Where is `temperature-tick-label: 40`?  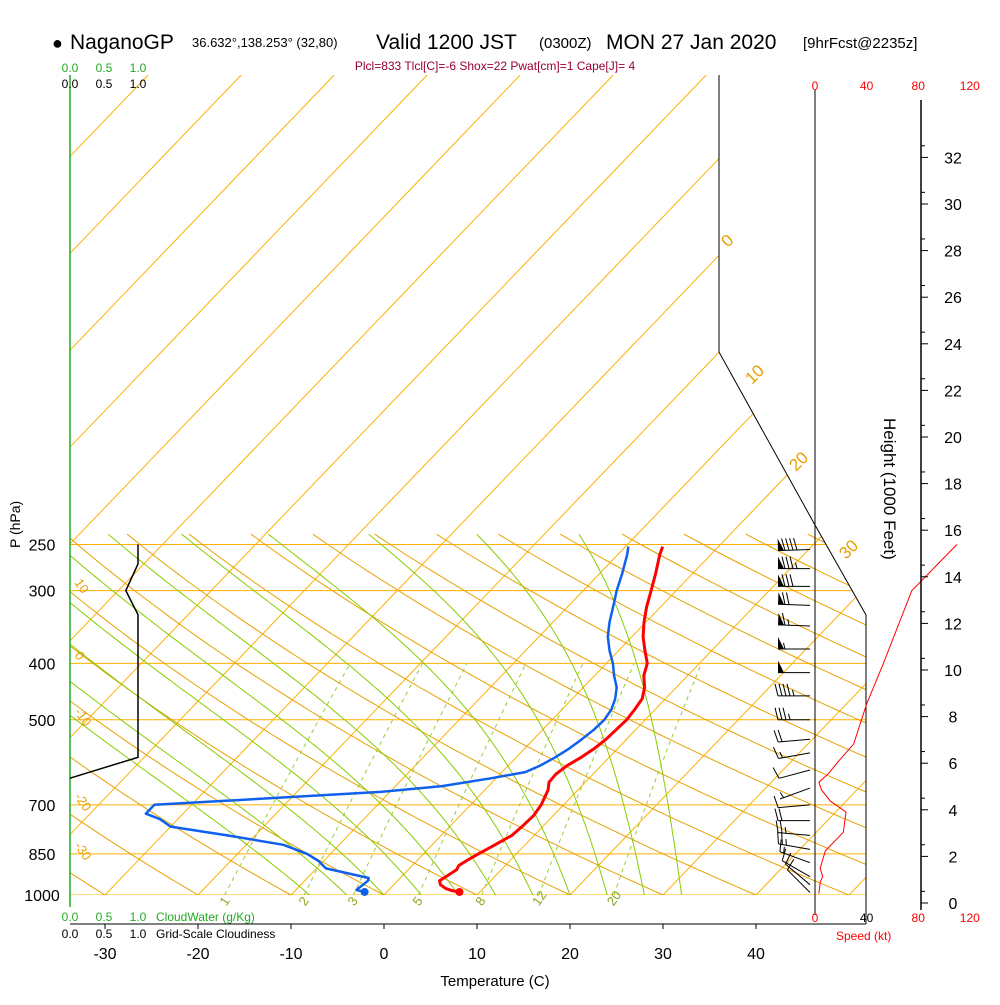 temperature-tick-label: 40 is located at coordinates (756, 954).